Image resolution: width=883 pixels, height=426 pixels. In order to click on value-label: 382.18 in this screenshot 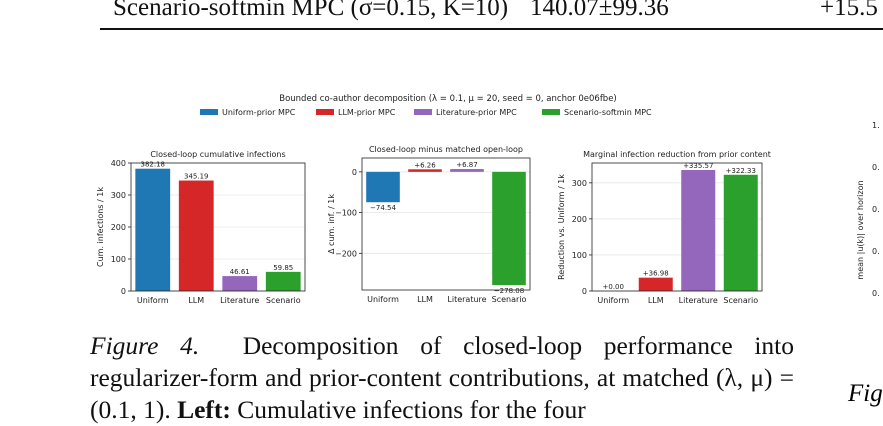, I will do `click(153, 165)`.